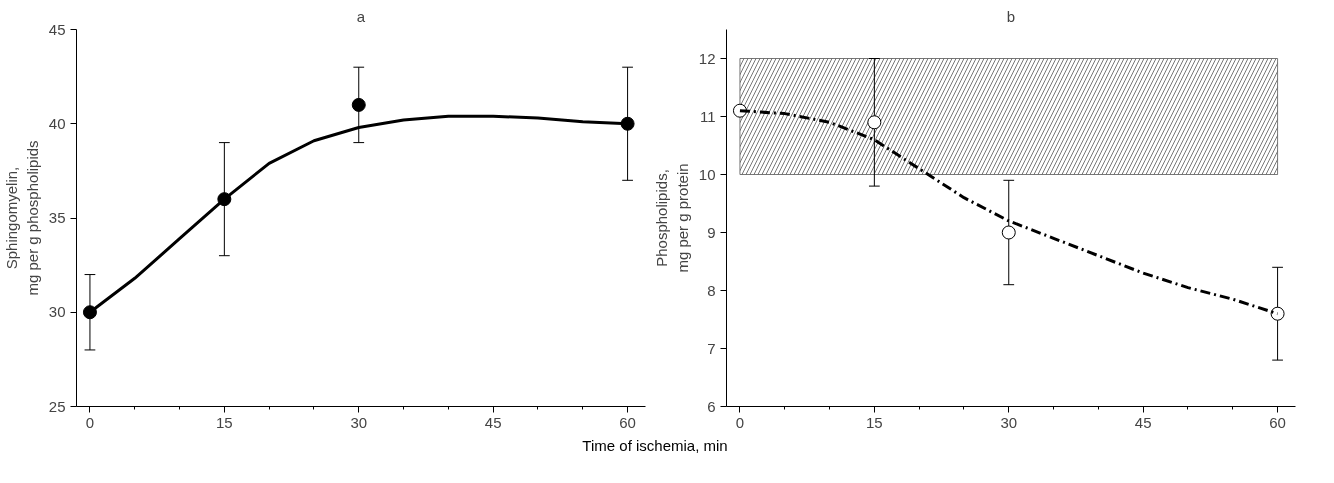 The width and height of the screenshot is (1334, 483). What do you see at coordinates (655, 446) in the screenshot?
I see `x-axis-title: Time of ischemia, min` at bounding box center [655, 446].